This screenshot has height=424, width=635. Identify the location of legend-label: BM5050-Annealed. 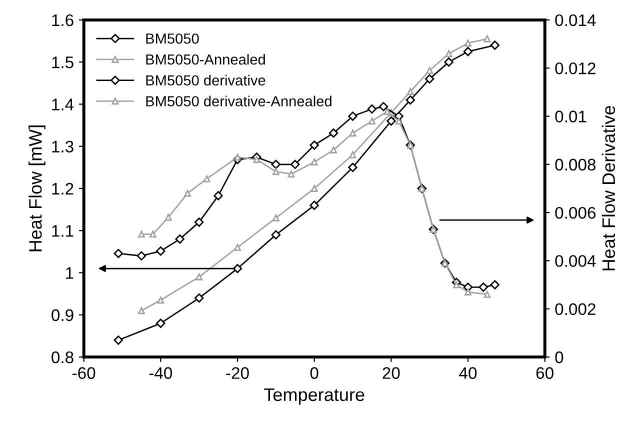
(205, 59).